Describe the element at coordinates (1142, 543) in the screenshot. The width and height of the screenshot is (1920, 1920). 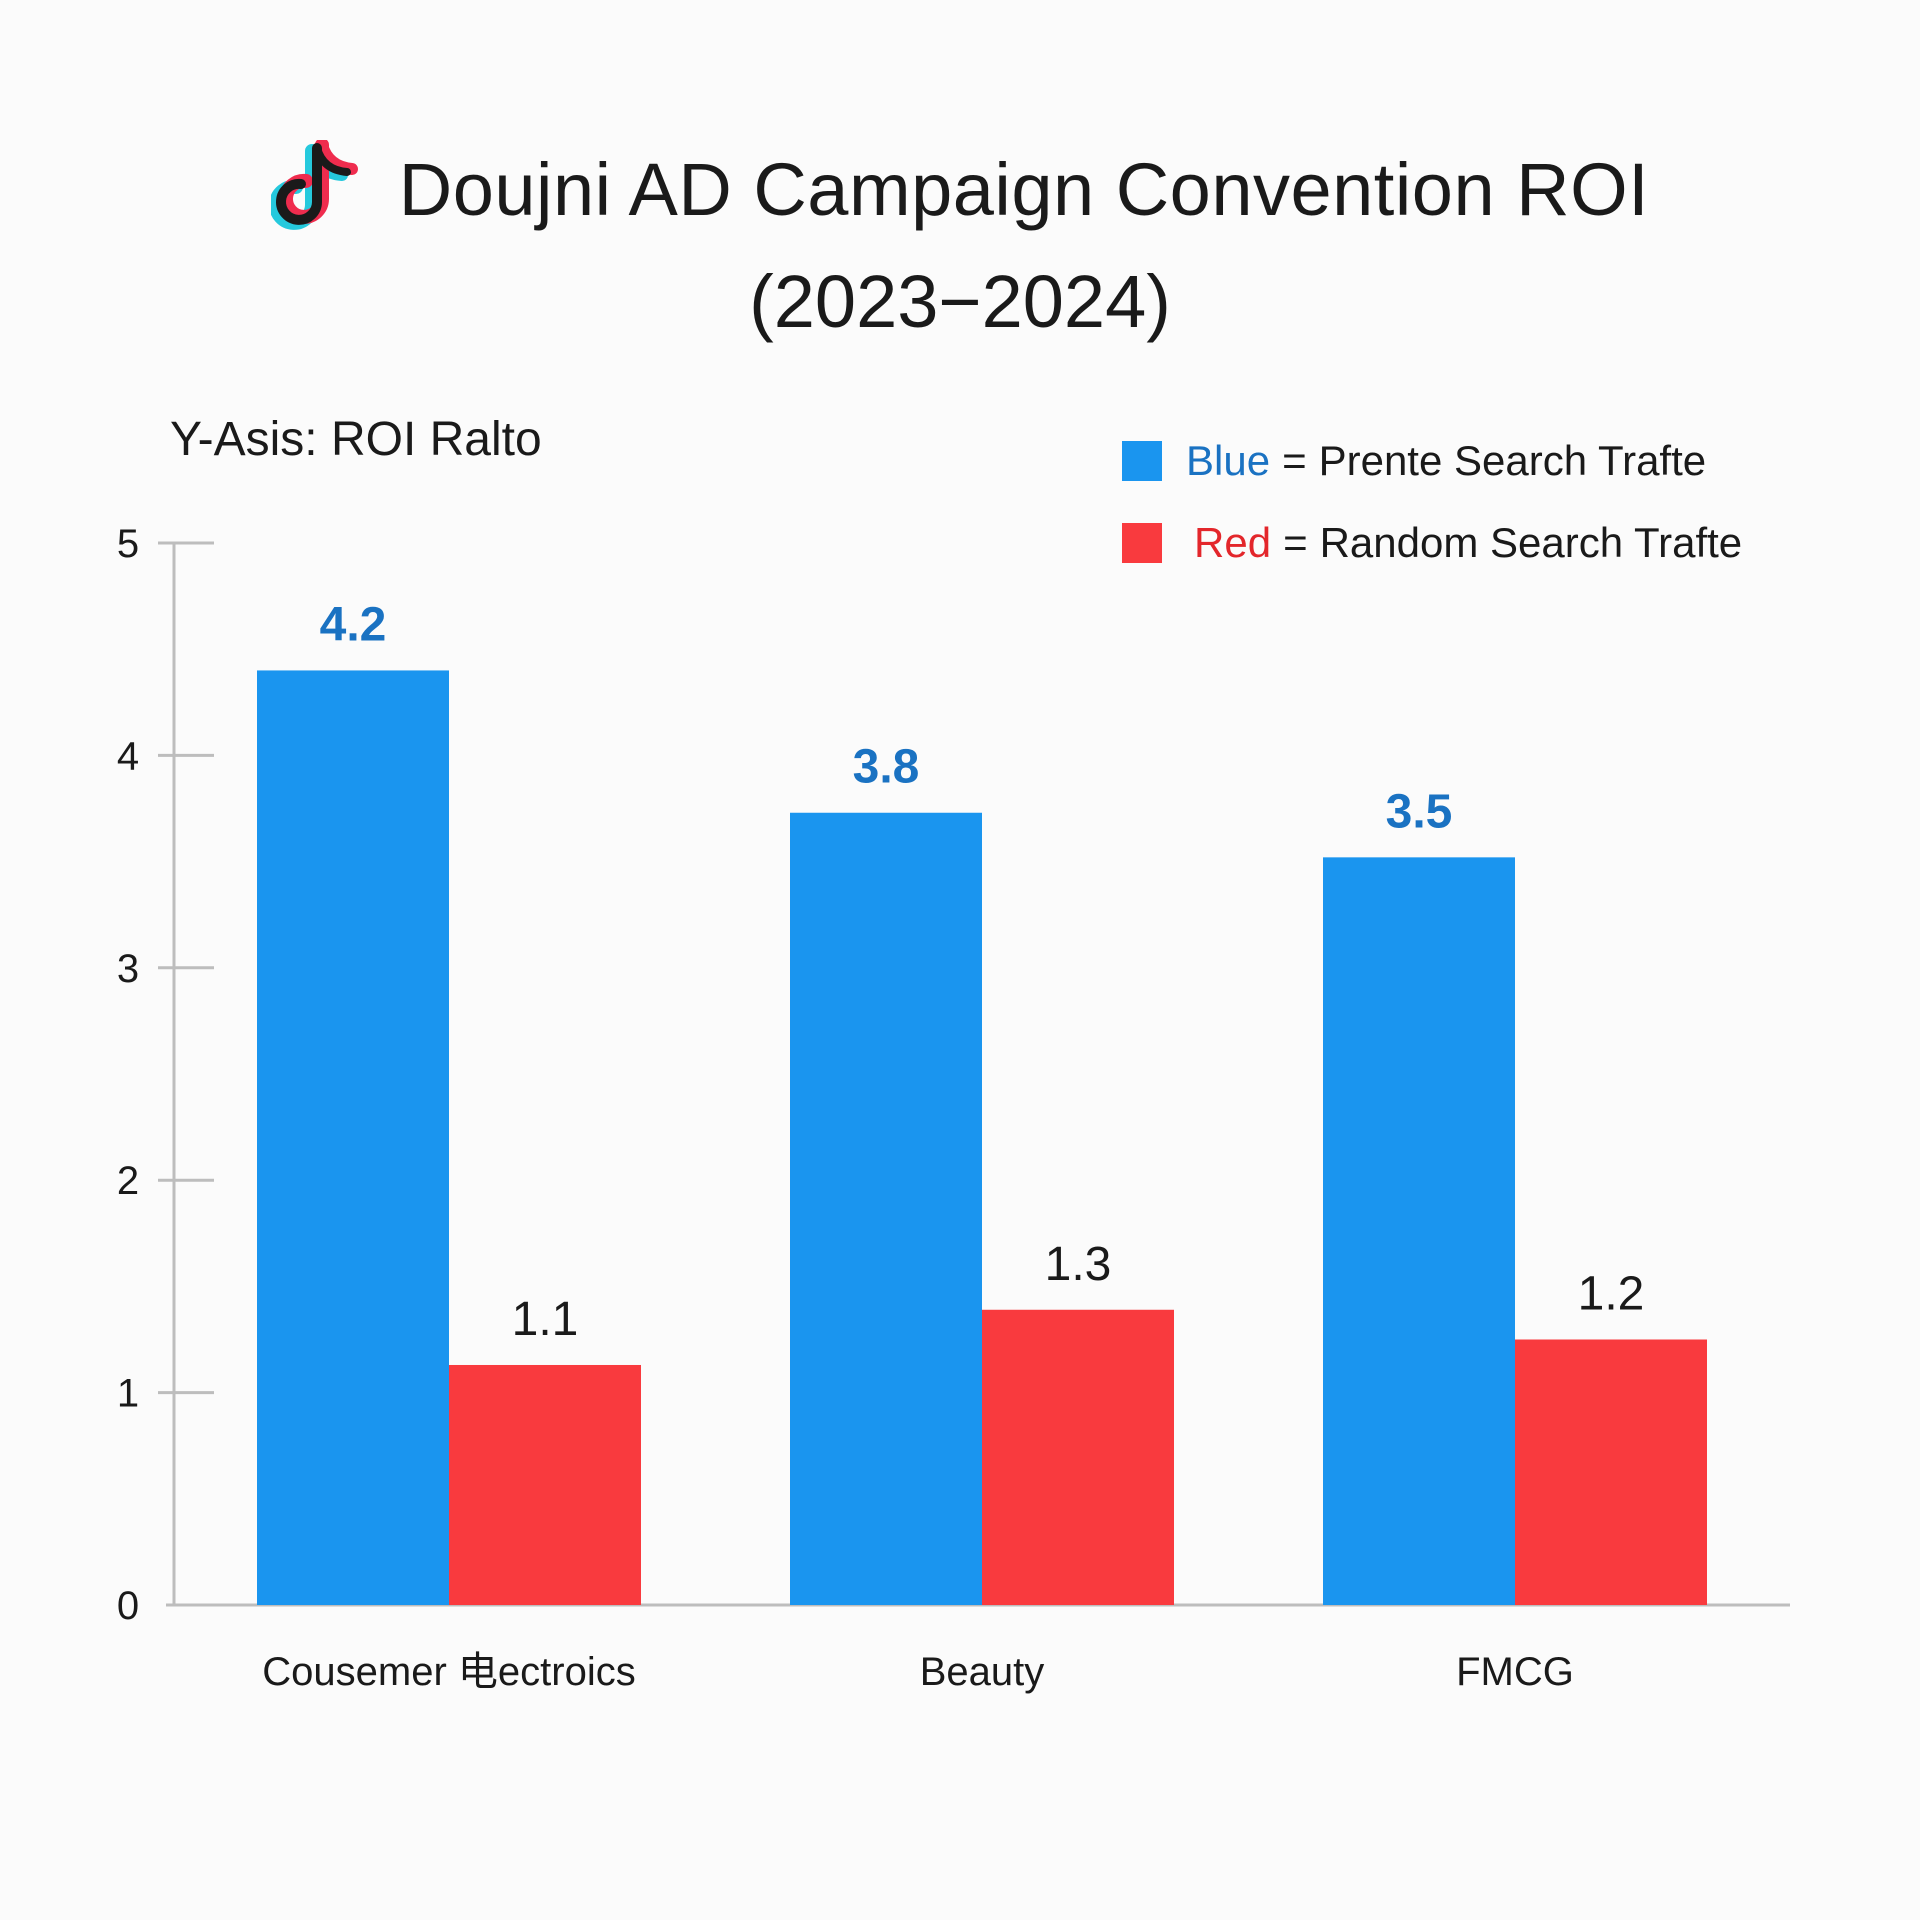
I see `legend-swatch-red` at that location.